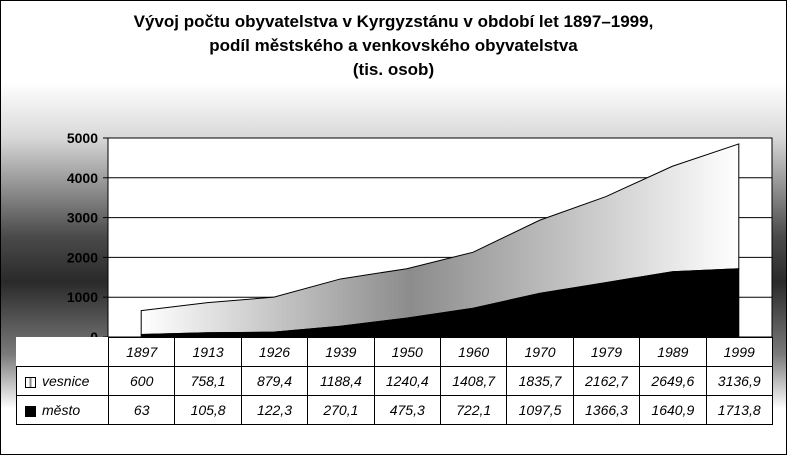  Describe the element at coordinates (141, 352) in the screenshot. I see `x-tick-label: 1897` at that location.